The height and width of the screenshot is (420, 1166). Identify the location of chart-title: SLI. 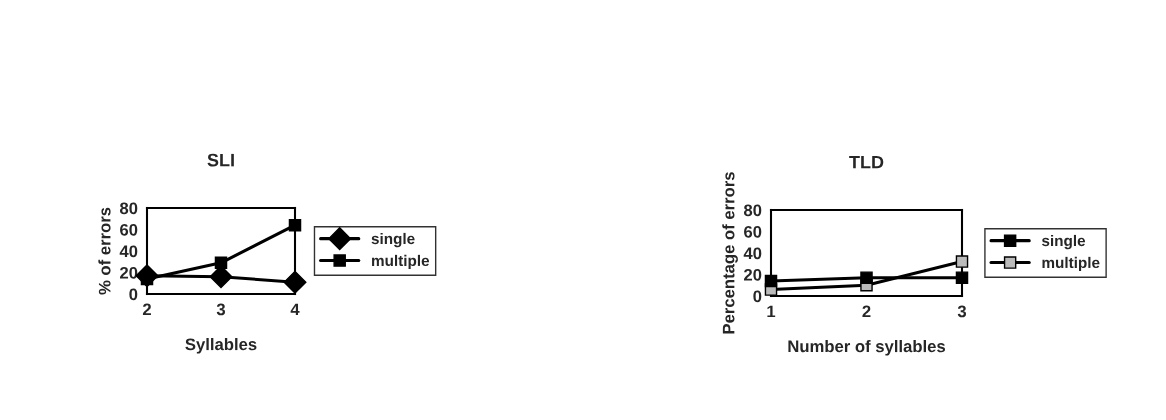
(220, 160).